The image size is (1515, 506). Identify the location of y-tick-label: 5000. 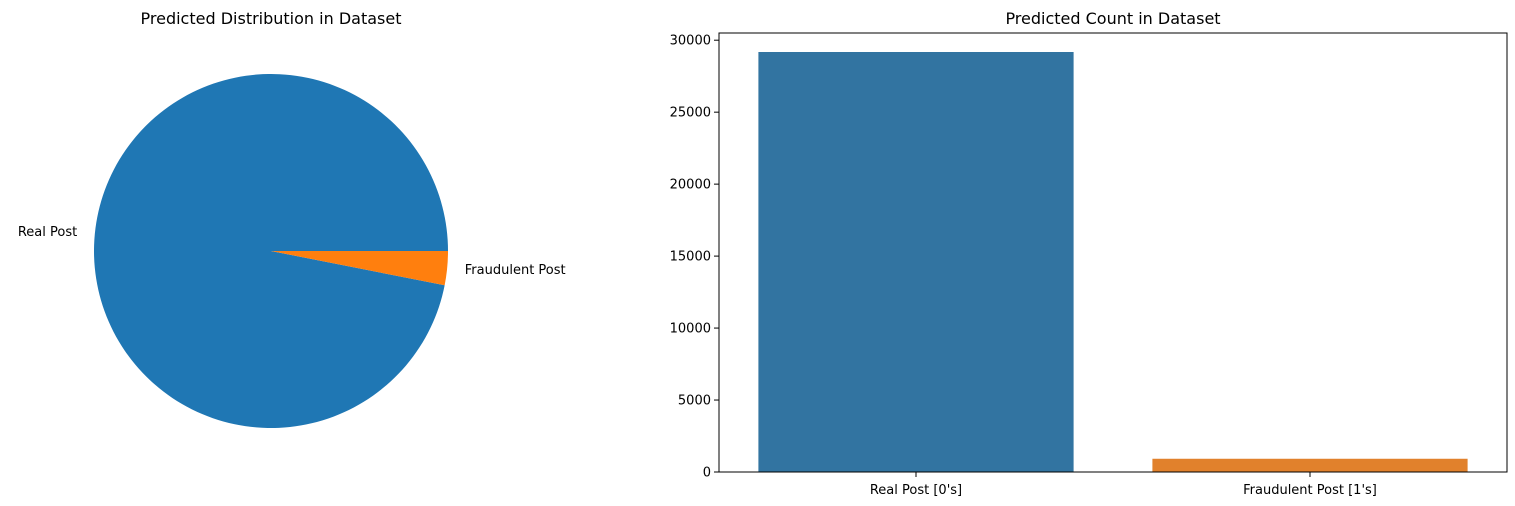
(694, 401).